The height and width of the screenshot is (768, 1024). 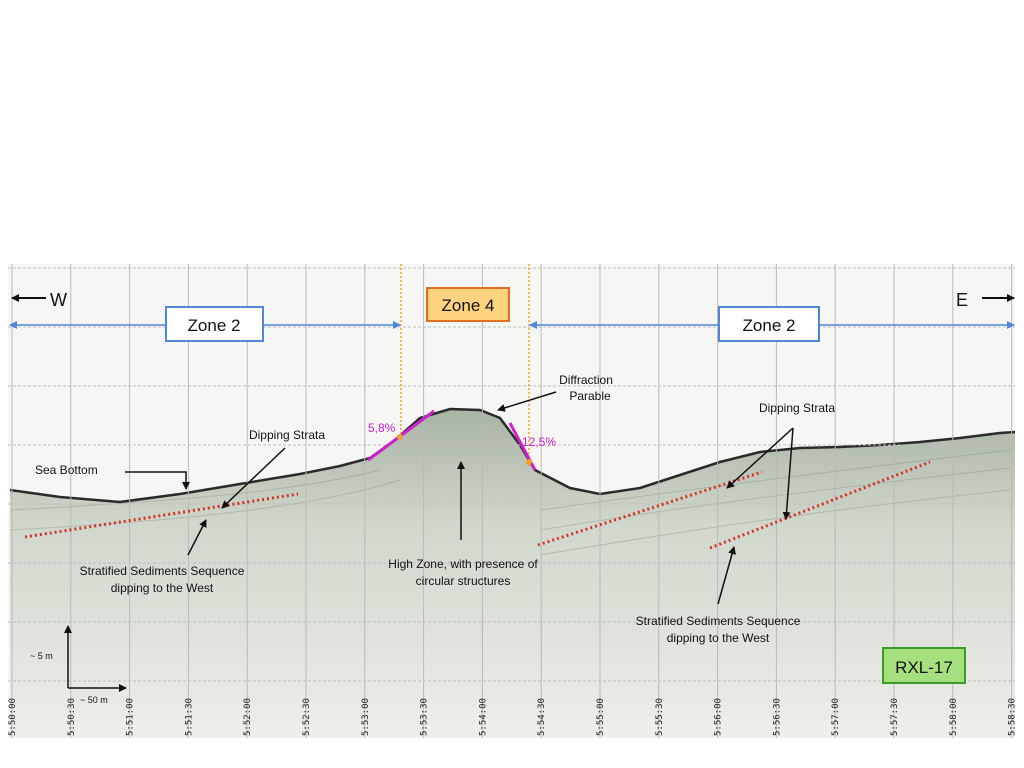 I want to click on stratified-east-line2: dipping to the West, so click(x=718, y=638).